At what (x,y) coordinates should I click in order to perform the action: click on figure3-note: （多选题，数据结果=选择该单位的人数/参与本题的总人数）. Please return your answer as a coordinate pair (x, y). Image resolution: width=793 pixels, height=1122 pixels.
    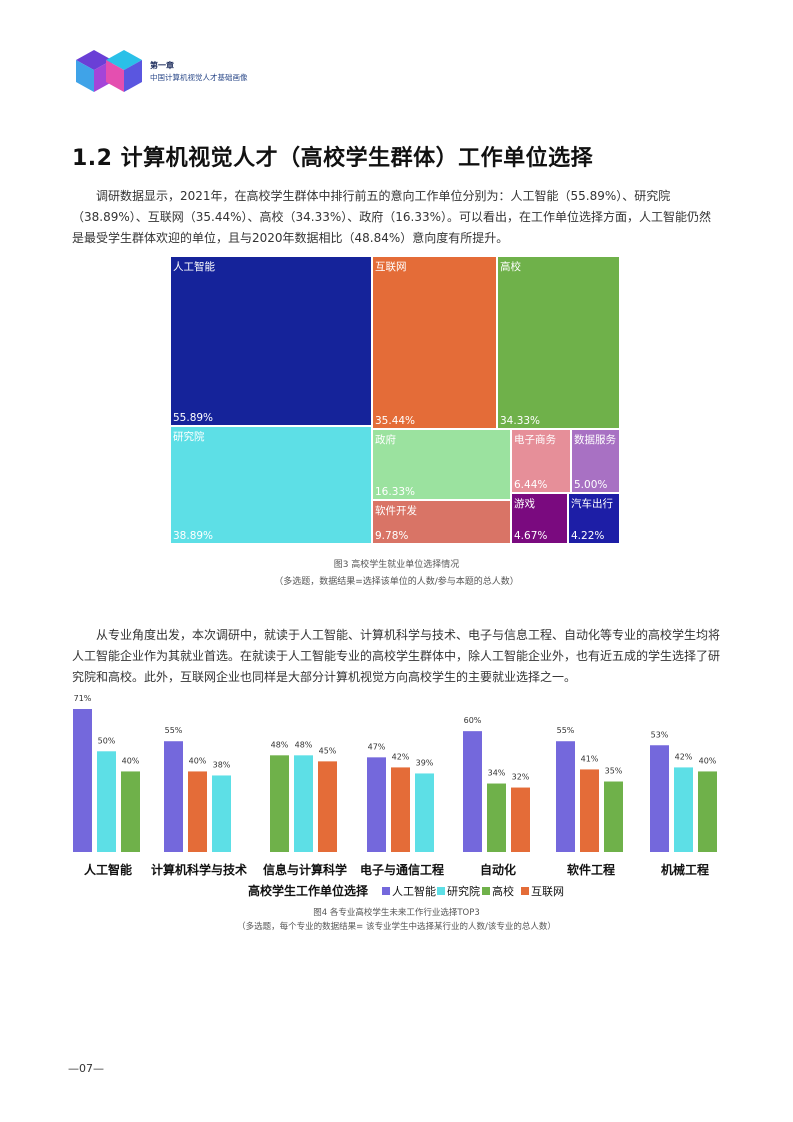
    Looking at the image, I should click on (396, 582).